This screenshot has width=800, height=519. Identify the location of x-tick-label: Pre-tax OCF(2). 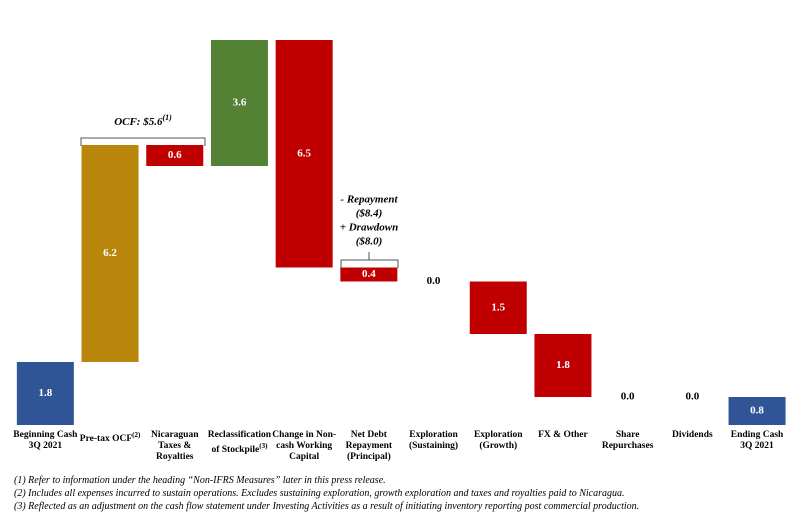
(110, 437).